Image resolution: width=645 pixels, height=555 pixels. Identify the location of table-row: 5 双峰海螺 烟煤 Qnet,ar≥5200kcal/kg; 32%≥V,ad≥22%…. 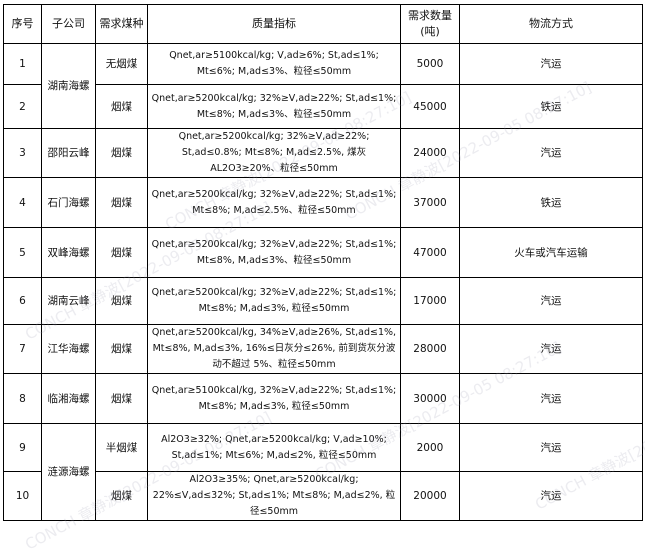
(323, 252).